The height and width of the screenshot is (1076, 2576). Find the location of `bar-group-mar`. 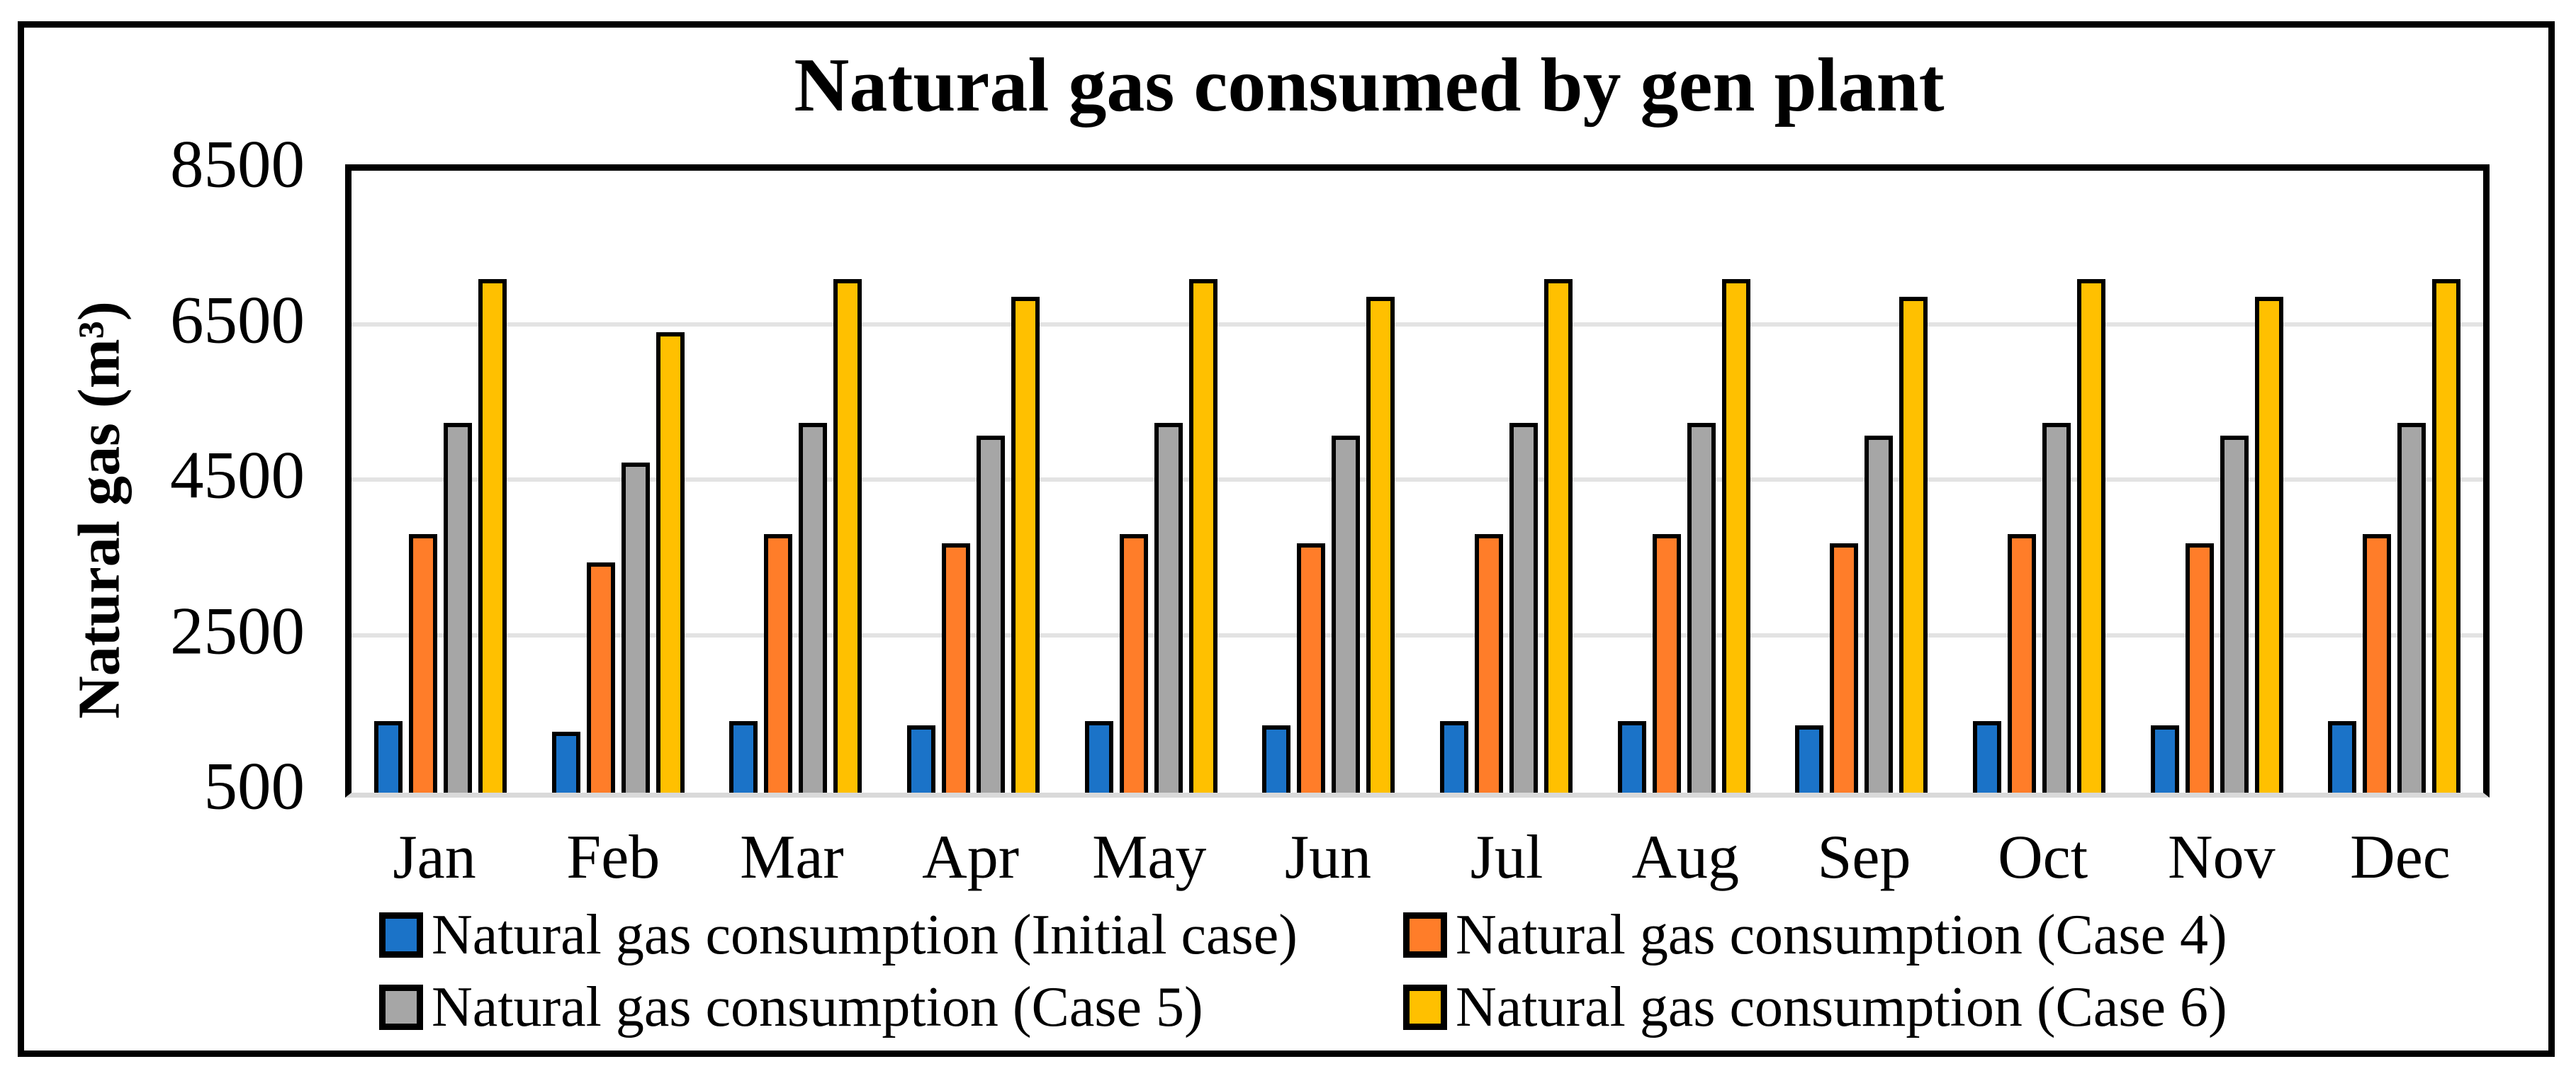

bar-group-mar is located at coordinates (795, 482).